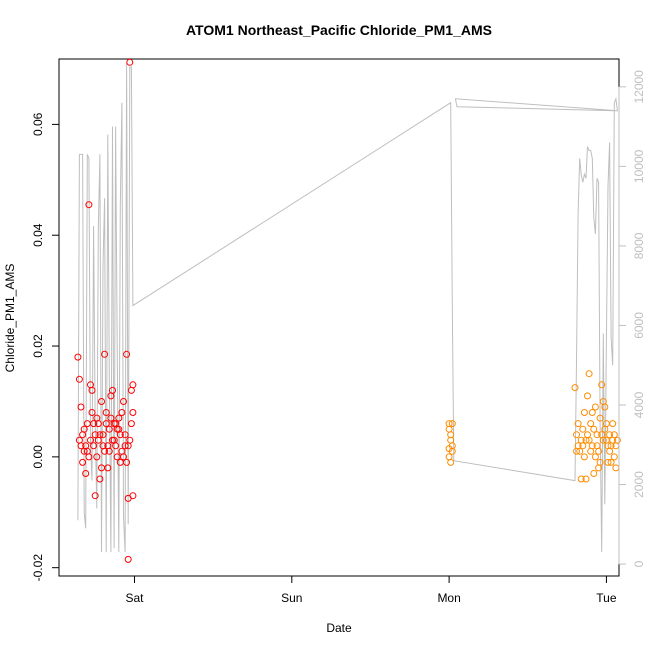 The width and height of the screenshot is (650, 650). Describe the element at coordinates (639, 563) in the screenshot. I see `y-right-tick-label: 0` at that location.